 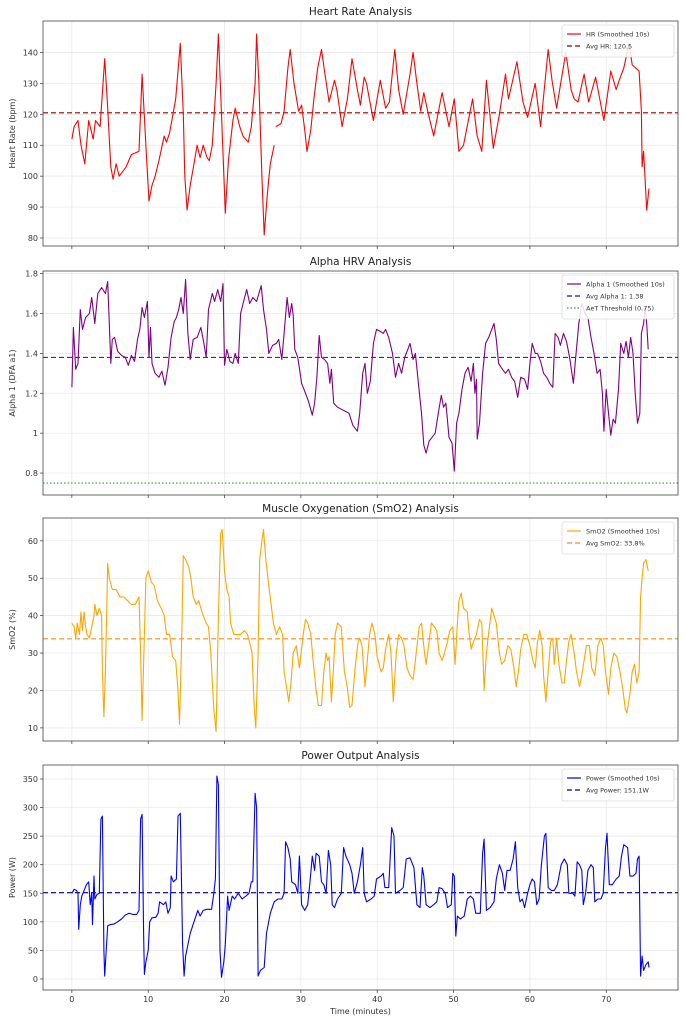 I want to click on x-tick-label: 10, so click(x=148, y=999).